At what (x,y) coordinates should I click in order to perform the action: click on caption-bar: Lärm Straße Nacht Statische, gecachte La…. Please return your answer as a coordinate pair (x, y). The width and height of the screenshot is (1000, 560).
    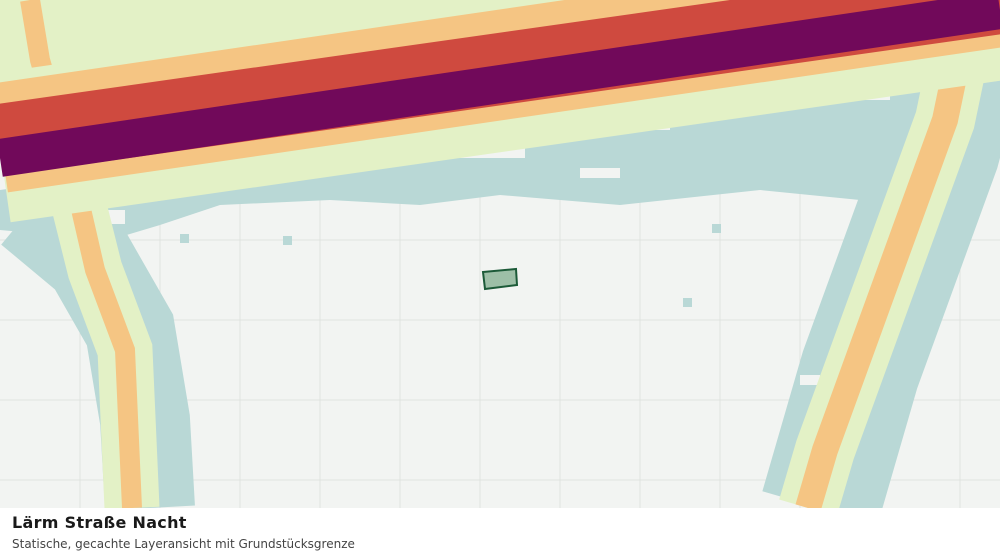
    Looking at the image, I should click on (500, 534).